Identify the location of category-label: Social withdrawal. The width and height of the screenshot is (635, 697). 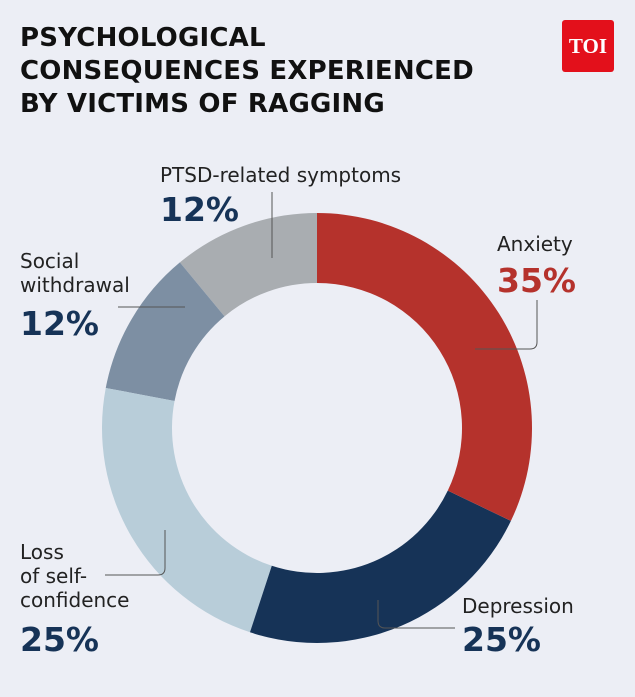
(75, 273).